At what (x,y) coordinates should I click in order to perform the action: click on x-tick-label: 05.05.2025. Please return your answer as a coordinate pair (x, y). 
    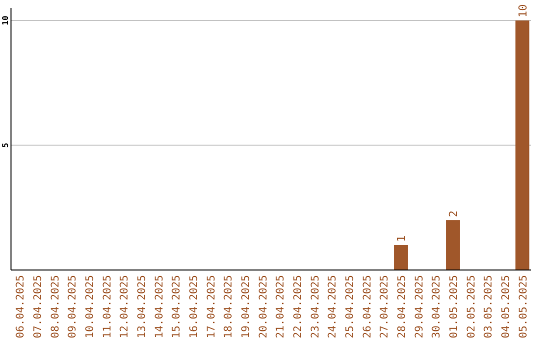
    Looking at the image, I should click on (523, 306).